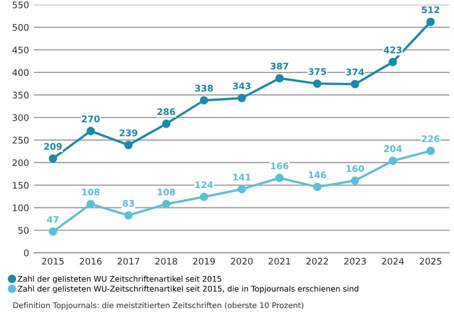 Image resolution: width=454 pixels, height=316 pixels. What do you see at coordinates (20, 4) in the screenshot?
I see `y-tick-label: 550` at bounding box center [20, 4].